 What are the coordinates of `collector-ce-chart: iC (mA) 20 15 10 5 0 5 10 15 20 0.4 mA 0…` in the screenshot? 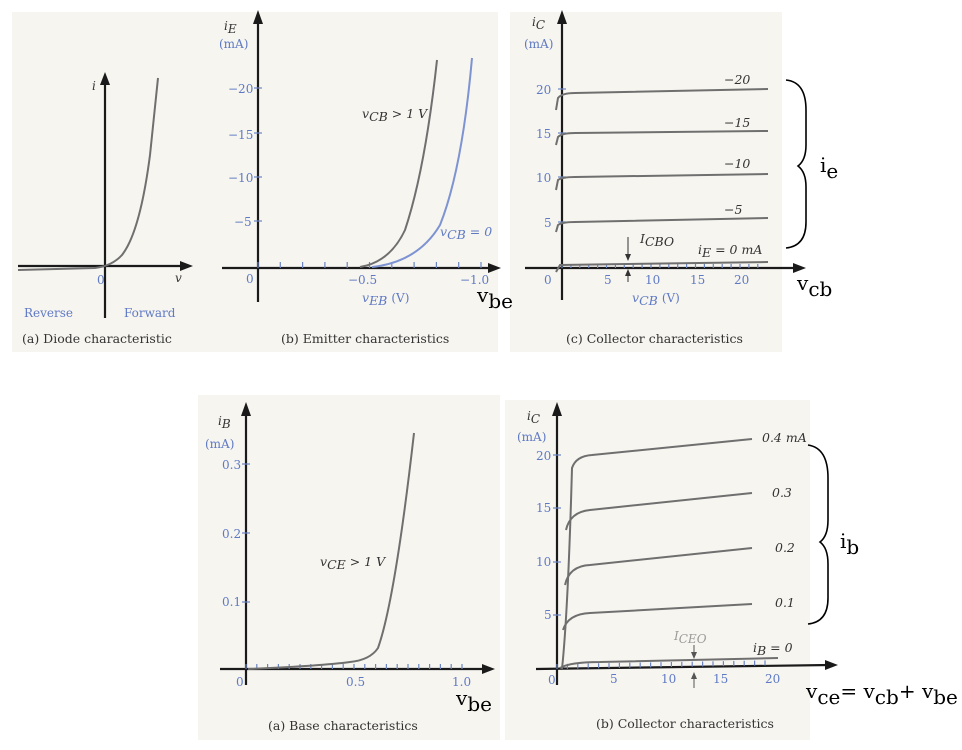 It's located at (677, 566).